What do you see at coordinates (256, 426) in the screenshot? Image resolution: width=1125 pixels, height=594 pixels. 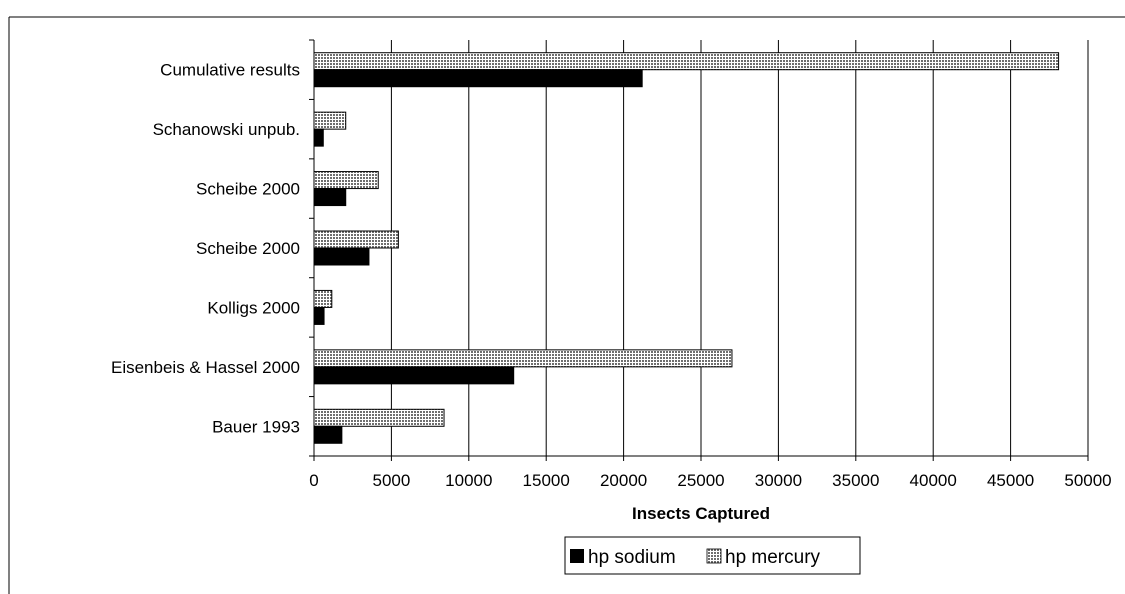 I see `category-label: Bauer 1993` at bounding box center [256, 426].